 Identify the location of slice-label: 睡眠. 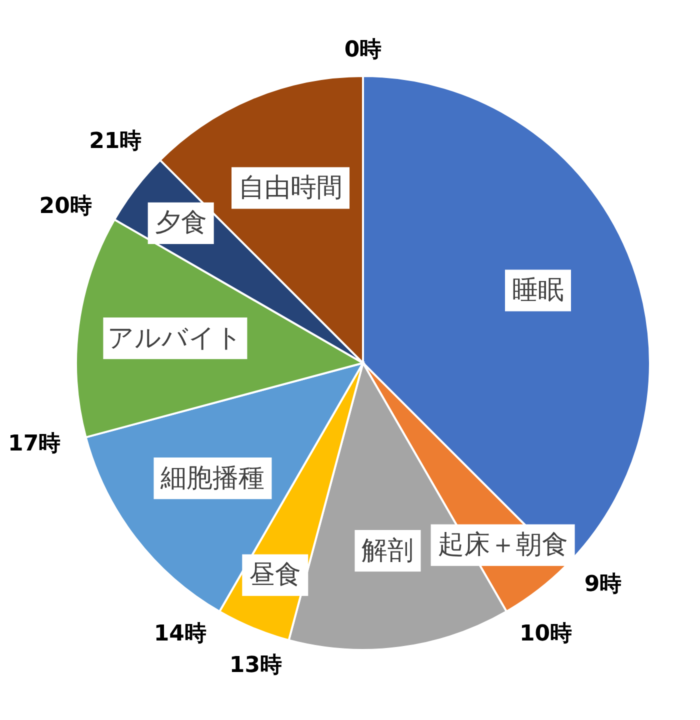
(538, 290).